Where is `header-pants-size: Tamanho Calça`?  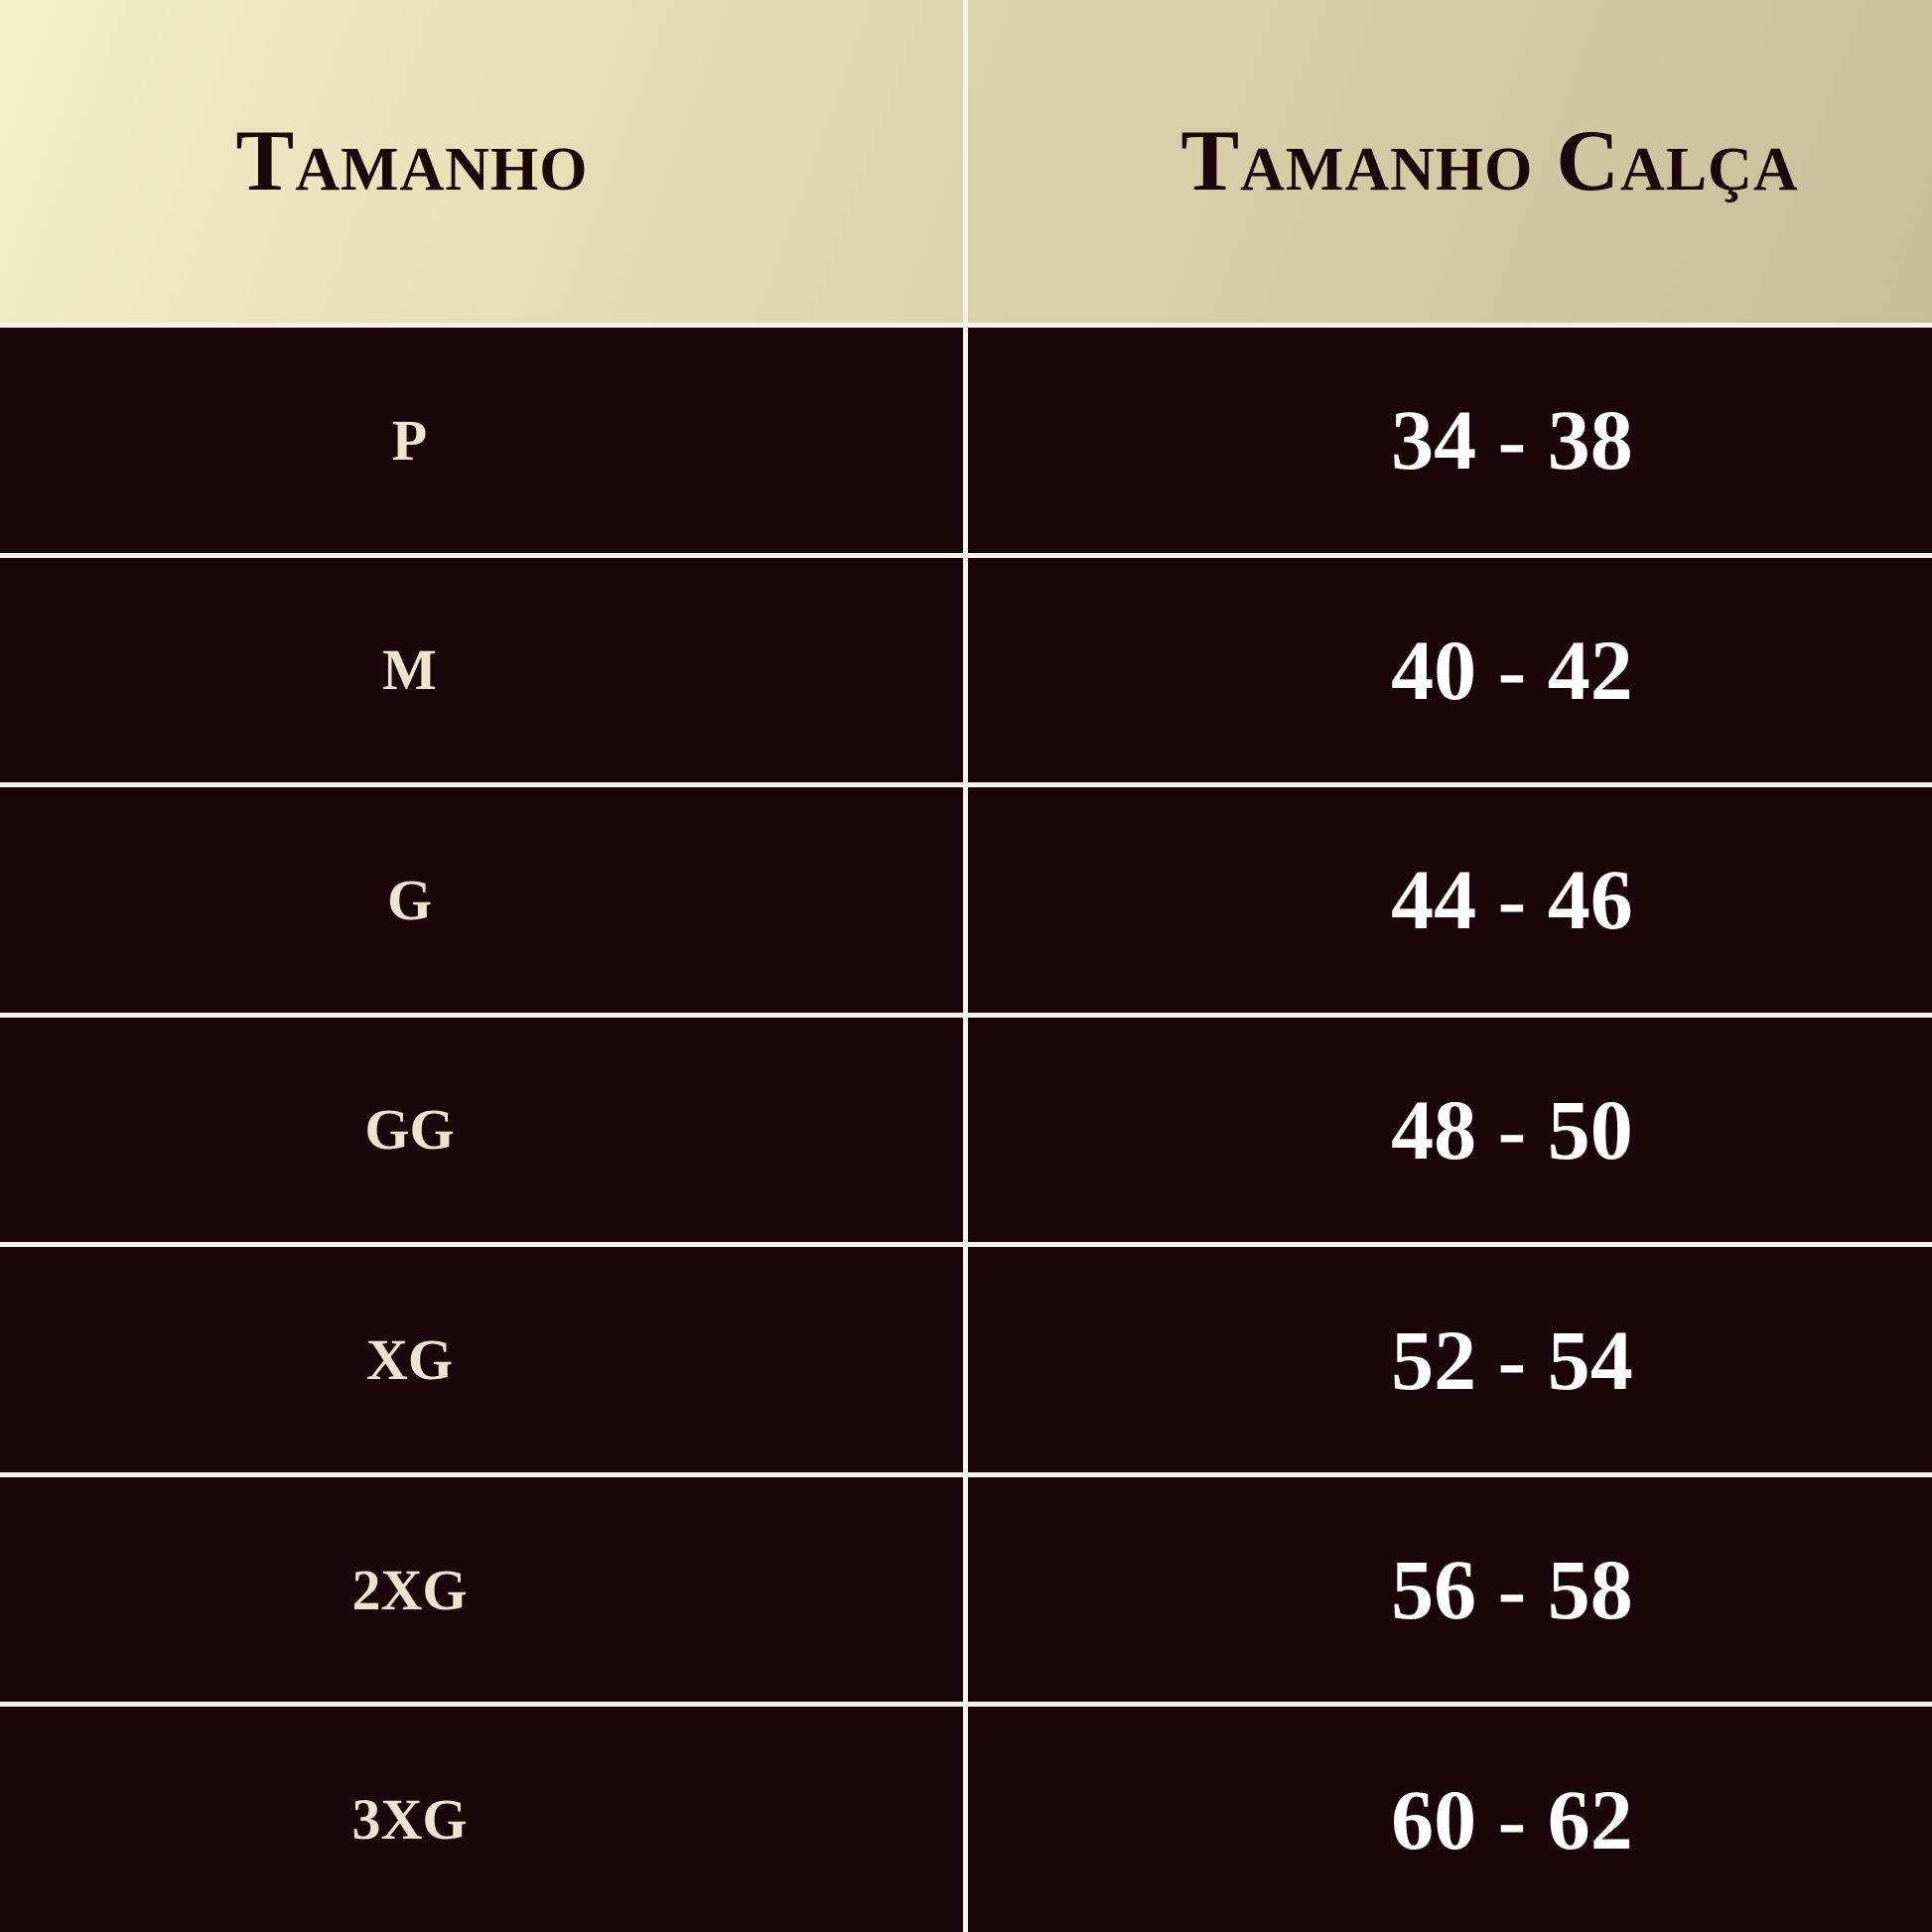
header-pants-size: Tamanho Calça is located at coordinates (1450, 161).